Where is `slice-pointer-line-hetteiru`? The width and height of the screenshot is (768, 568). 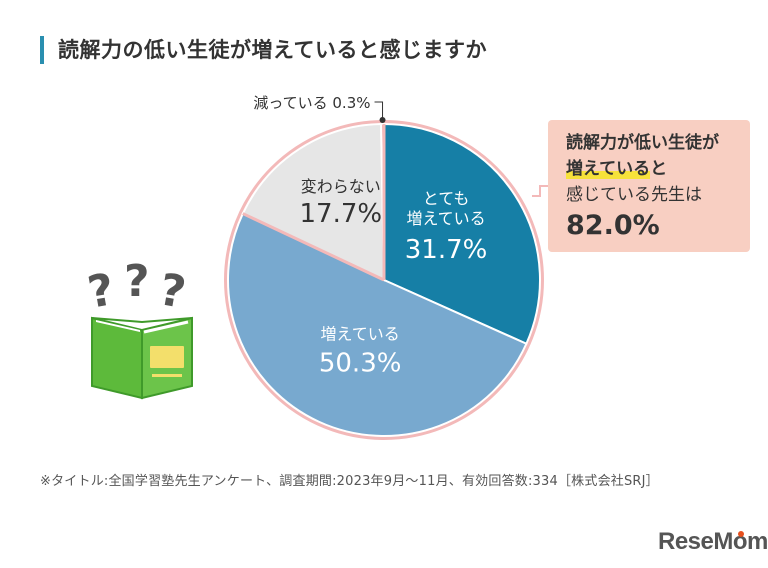
slice-pointer-line-hetteiru is located at coordinates (379, 110).